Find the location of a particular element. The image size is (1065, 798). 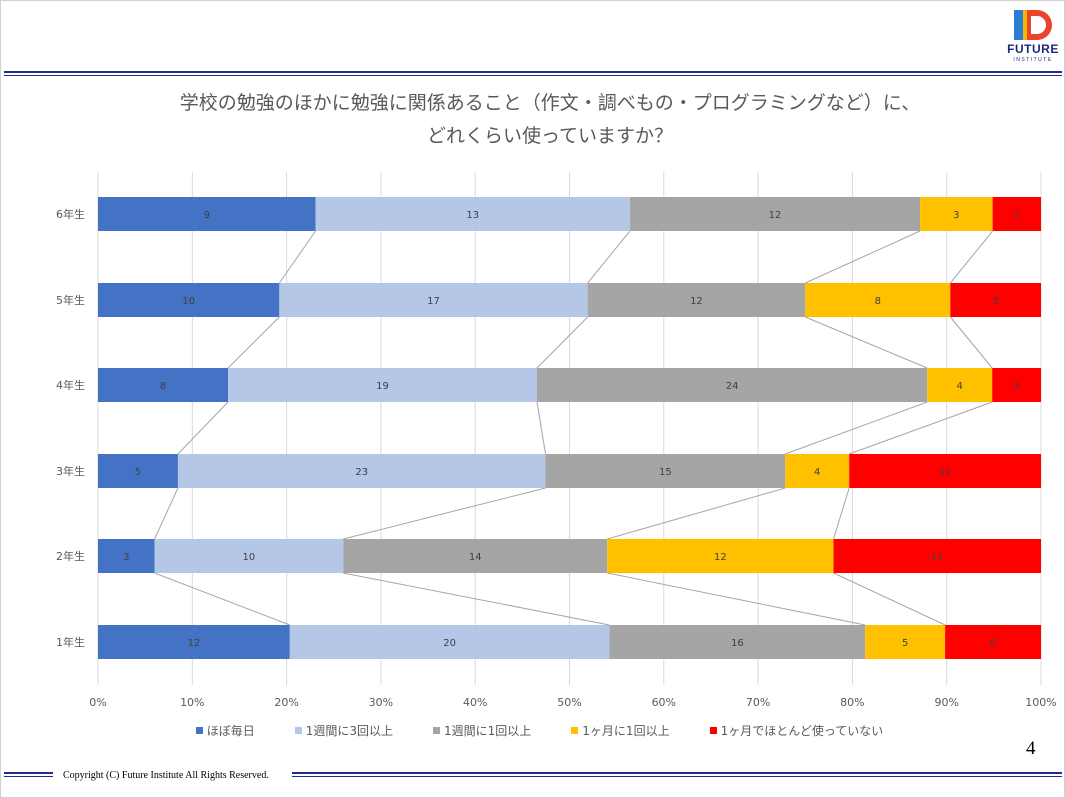

x-tick-label: 40% is located at coordinates (475, 702).